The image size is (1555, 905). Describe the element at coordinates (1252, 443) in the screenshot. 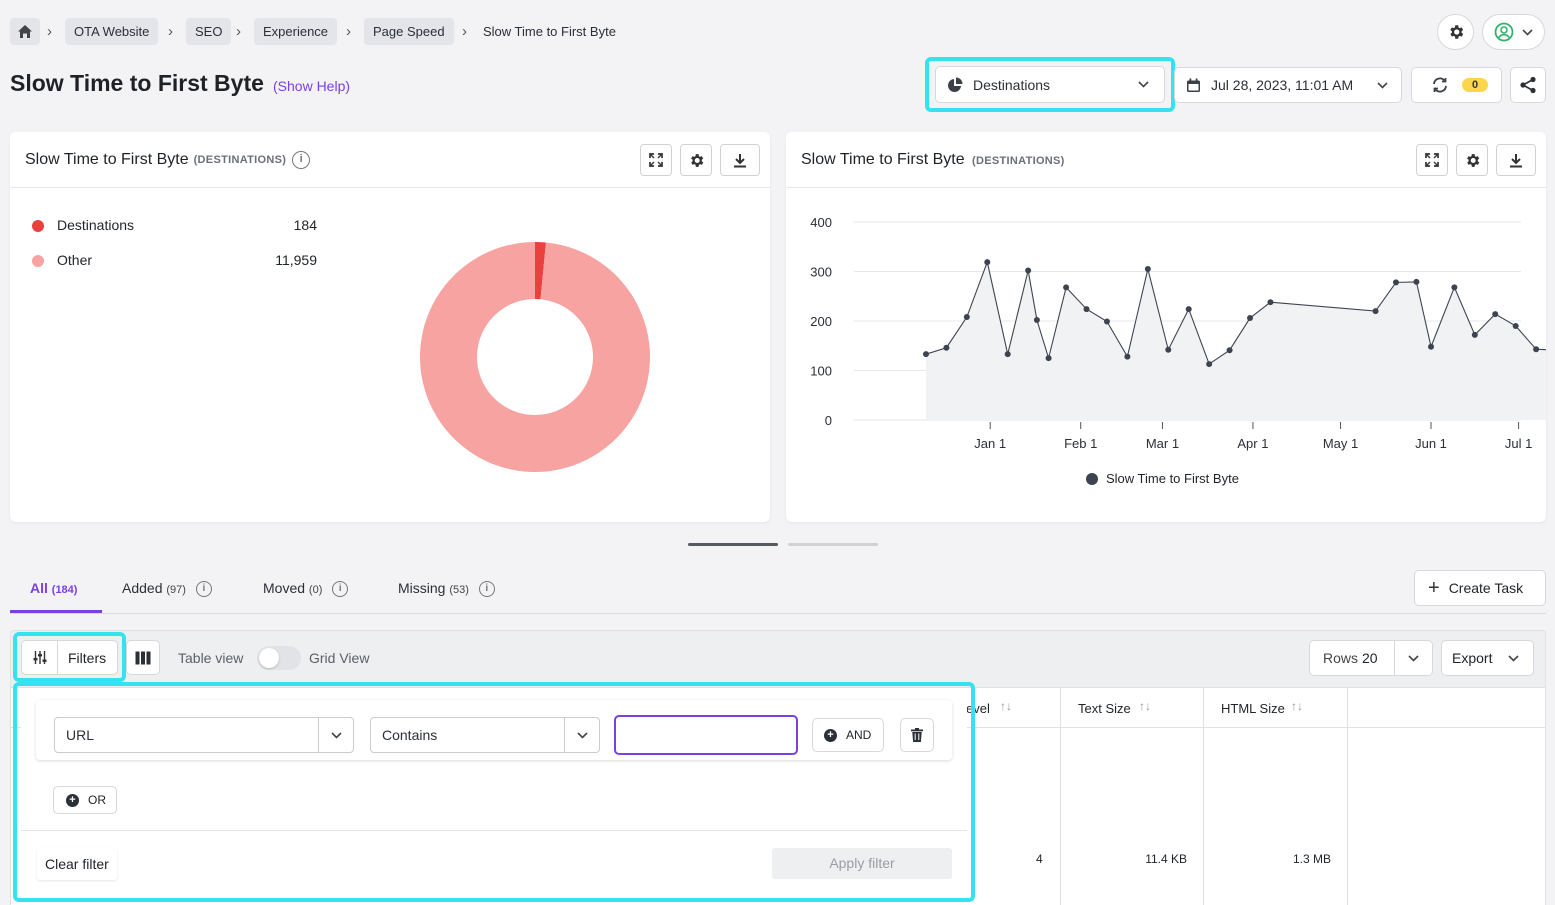

I see `x-tick-label: Apr 1` at that location.